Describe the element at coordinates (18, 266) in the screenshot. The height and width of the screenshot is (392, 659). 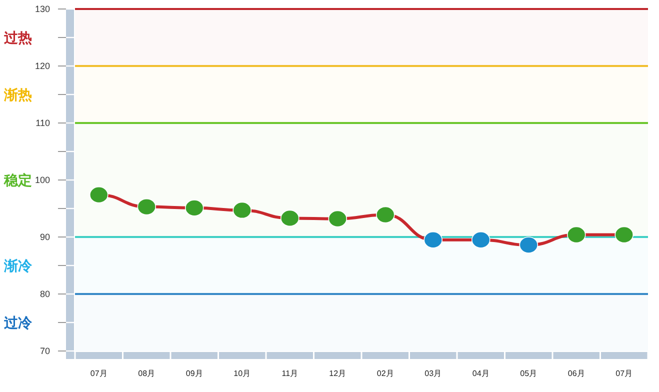
I see `band-label: 渐冷` at that location.